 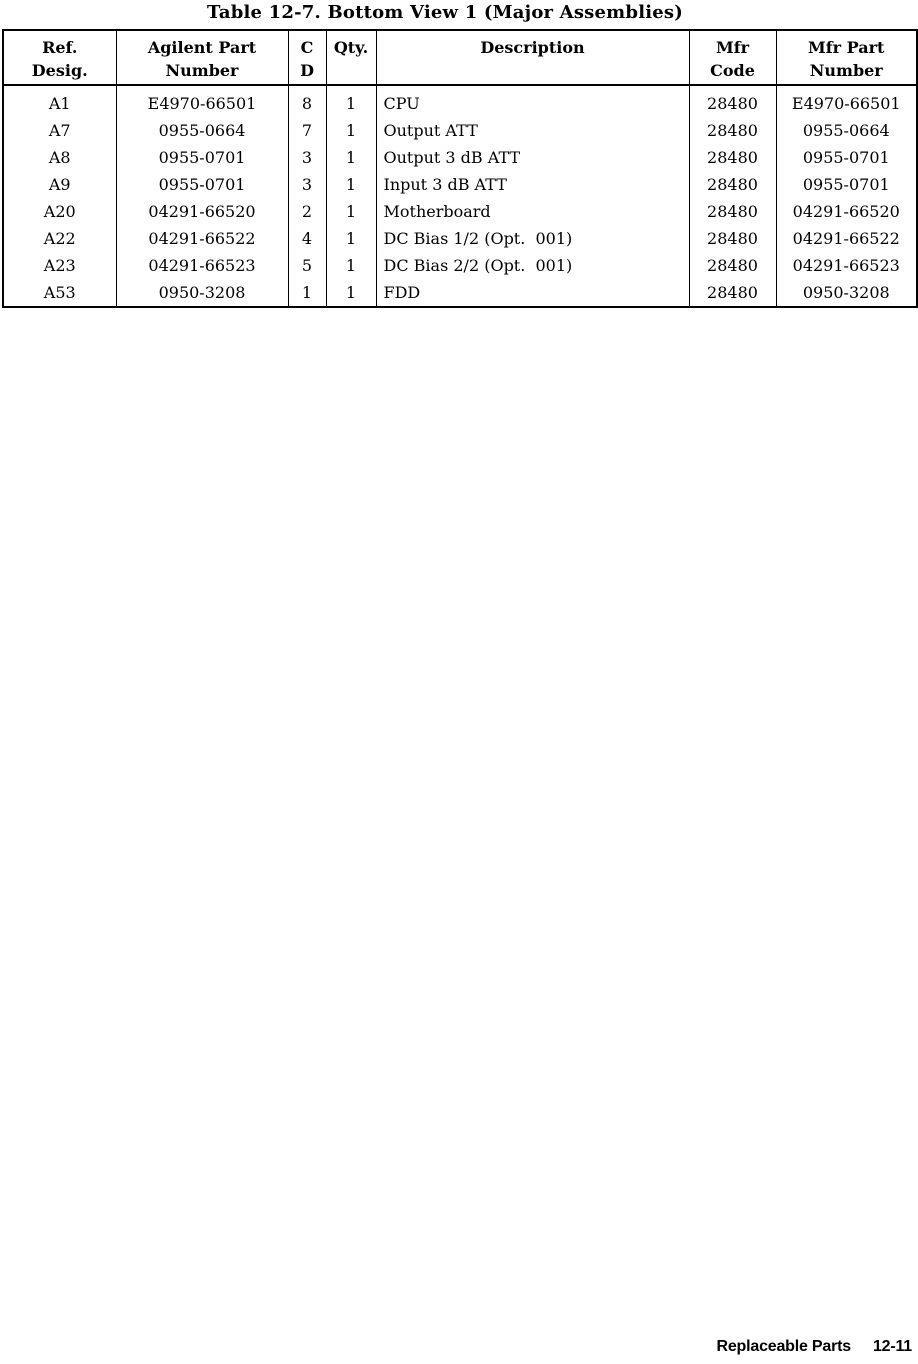 I want to click on cell-description: Output 3 dB ATT, so click(x=532, y=157).